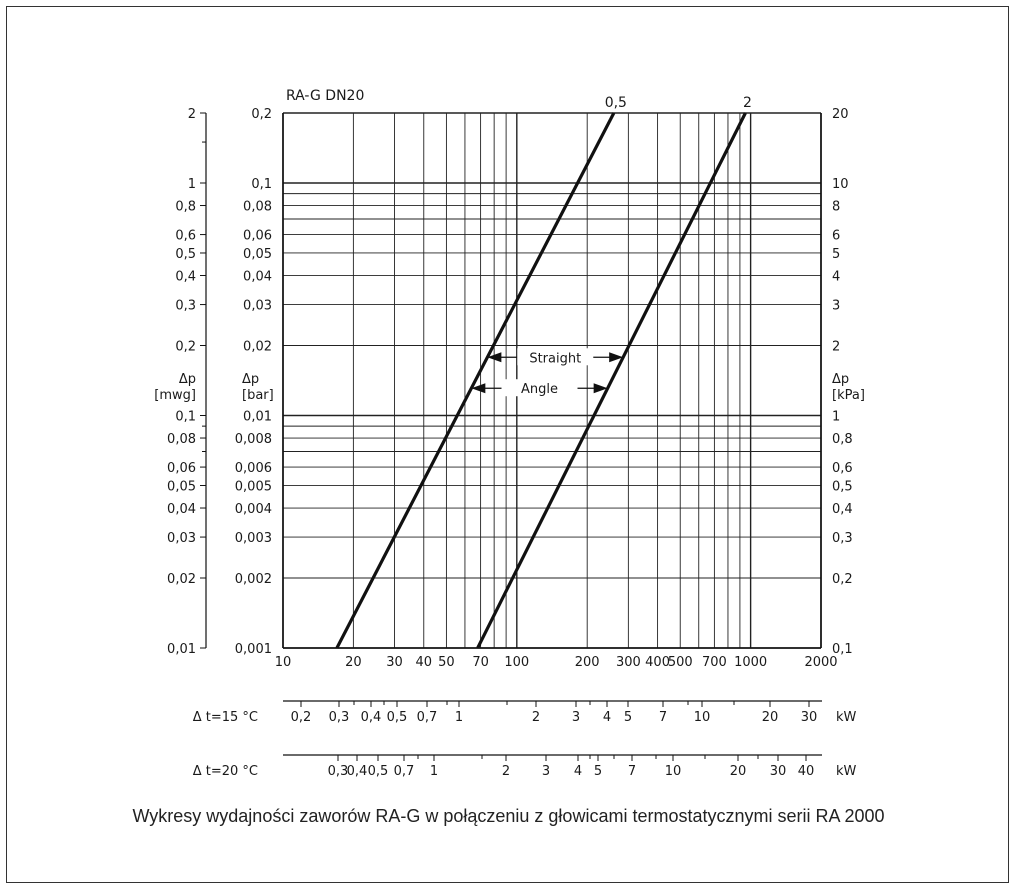 The height and width of the screenshot is (891, 1017). What do you see at coordinates (836, 306) in the screenshot?
I see `y-tick-label-kpa: 3` at bounding box center [836, 306].